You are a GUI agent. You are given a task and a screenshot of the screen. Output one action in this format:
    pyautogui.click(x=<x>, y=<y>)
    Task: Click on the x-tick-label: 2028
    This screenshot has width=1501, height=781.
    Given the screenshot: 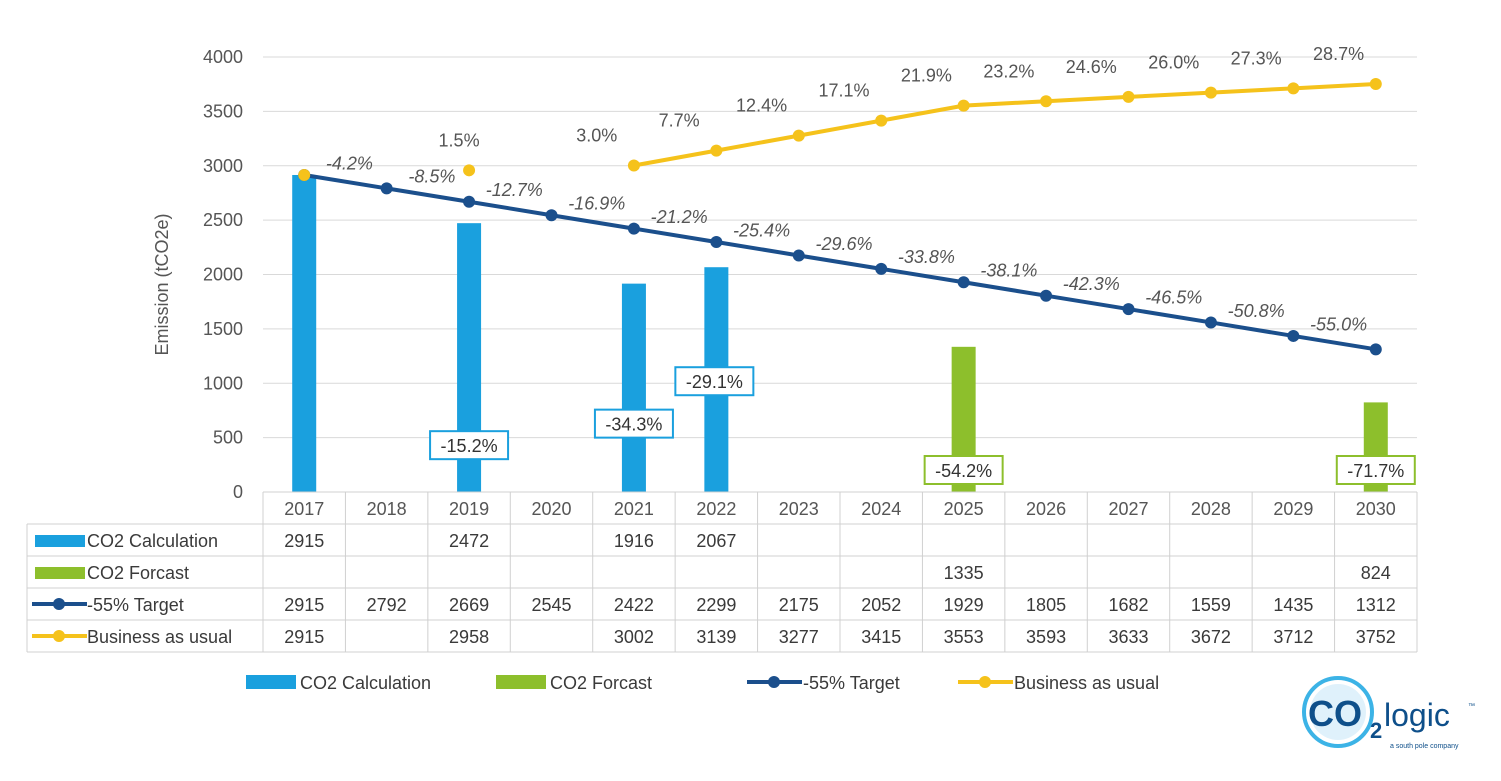 What is the action you would take?
    pyautogui.click(x=1211, y=509)
    